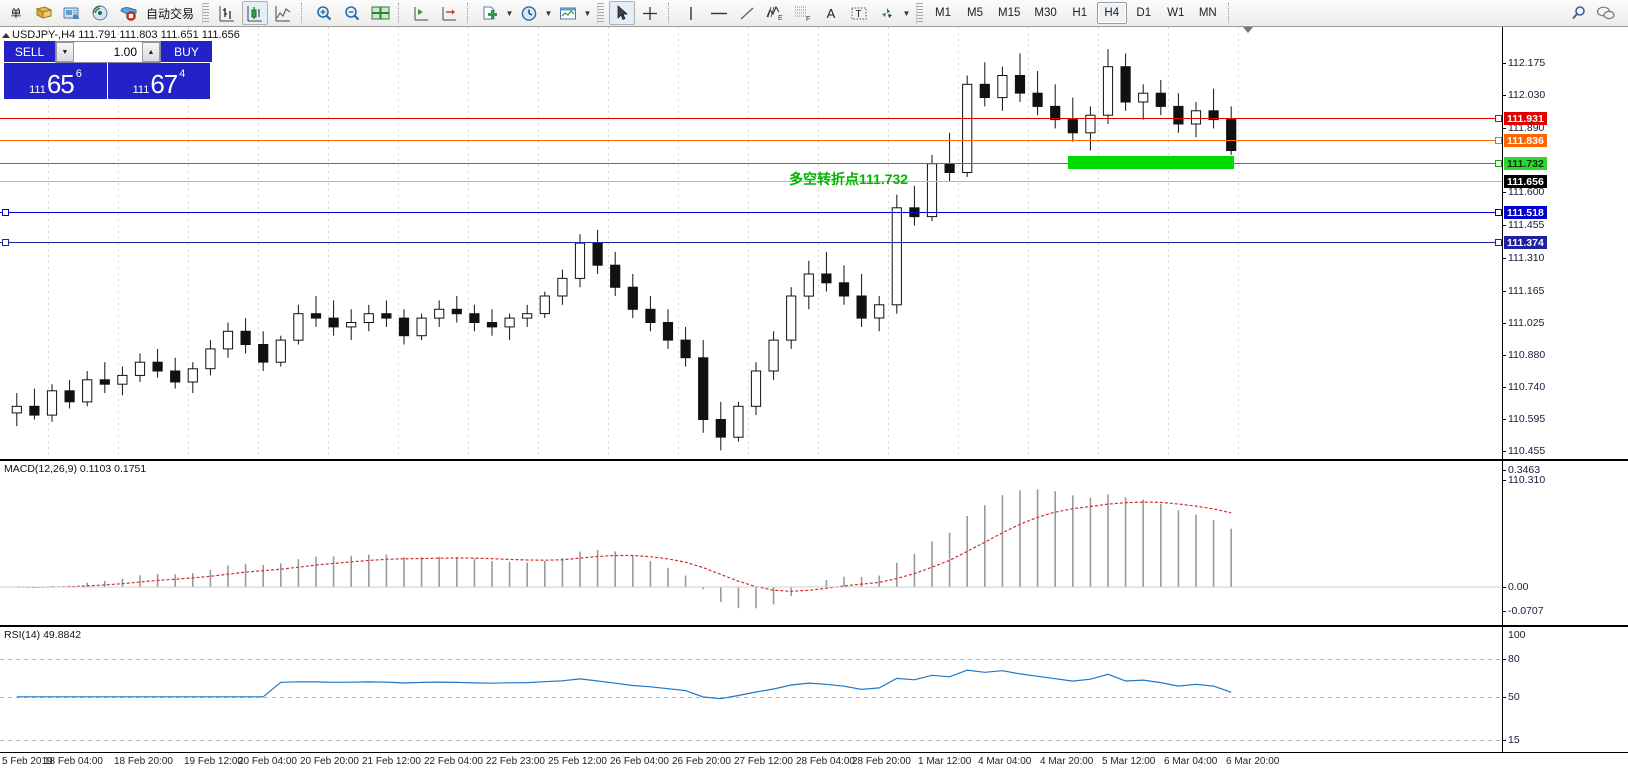 The image size is (1628, 772). What do you see at coordinates (75, 469) in the screenshot?
I see `macd-title: MACD(12,26,9) 0.1103 0.1751` at bounding box center [75, 469].